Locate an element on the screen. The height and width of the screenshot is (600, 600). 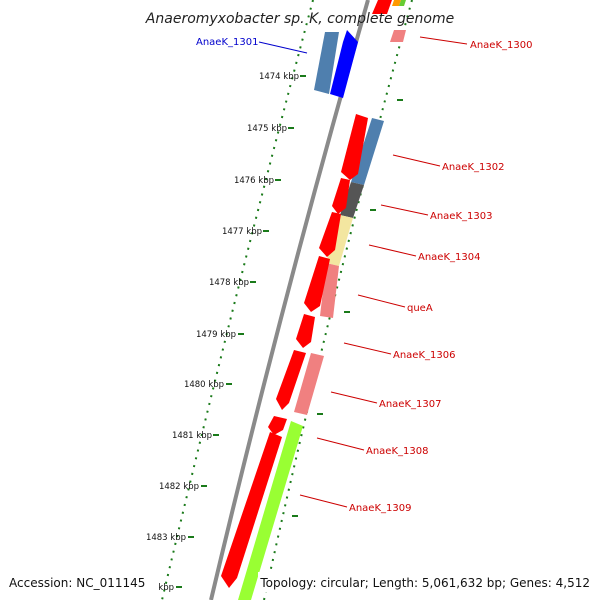
footer-right-bg is located at coordinates (427, 582).